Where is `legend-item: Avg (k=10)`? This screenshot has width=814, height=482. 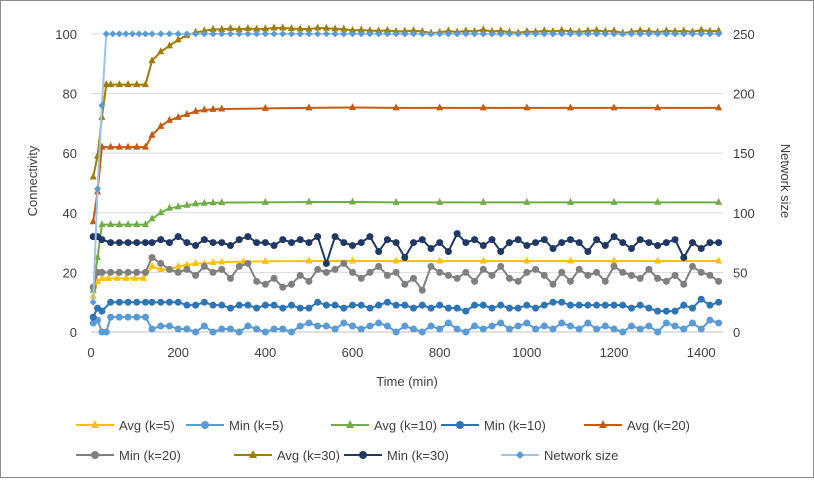 legend-item: Avg (k=10) is located at coordinates (384, 425).